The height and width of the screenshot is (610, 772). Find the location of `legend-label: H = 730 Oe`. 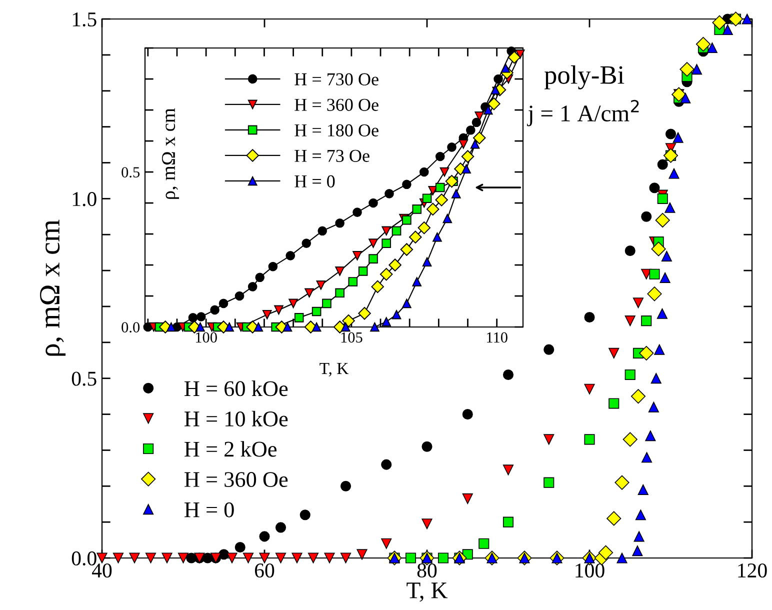

legend-label: H = 730 Oe is located at coordinates (336, 79).